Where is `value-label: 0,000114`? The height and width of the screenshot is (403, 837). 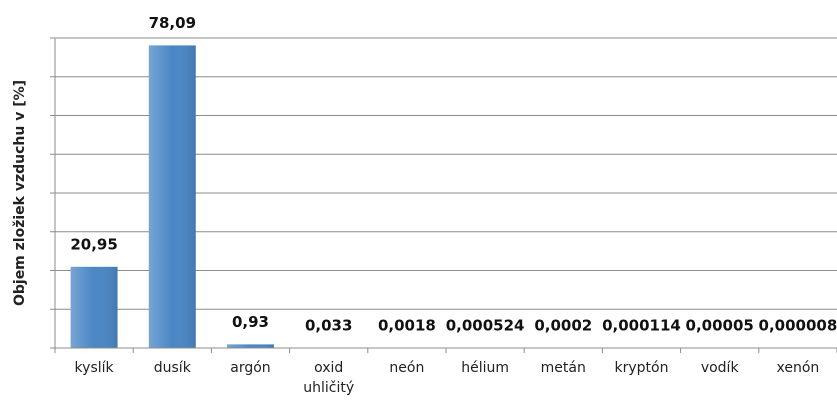 value-label: 0,000114 is located at coordinates (641, 325).